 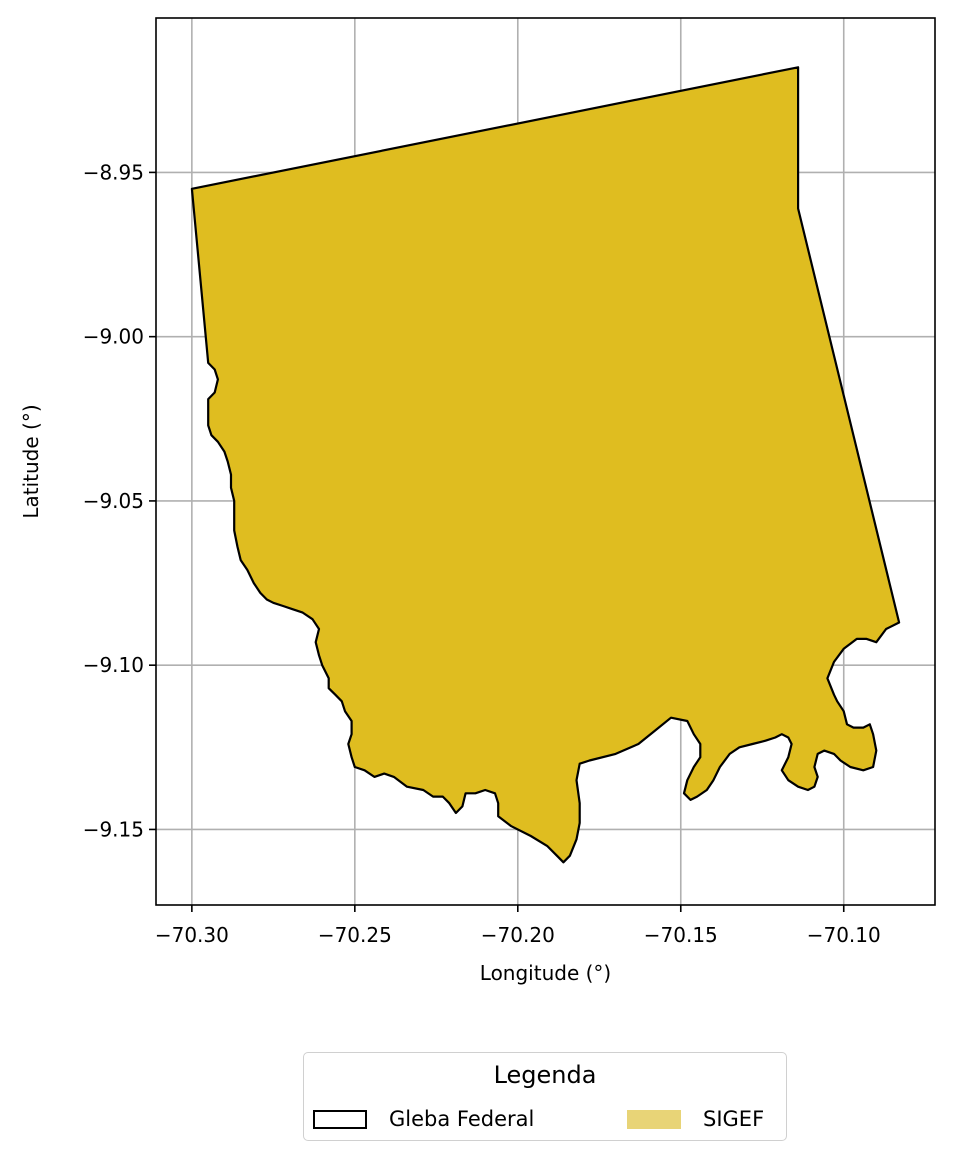 What do you see at coordinates (844, 935) in the screenshot?
I see `x-tick-label: −70.10` at bounding box center [844, 935].